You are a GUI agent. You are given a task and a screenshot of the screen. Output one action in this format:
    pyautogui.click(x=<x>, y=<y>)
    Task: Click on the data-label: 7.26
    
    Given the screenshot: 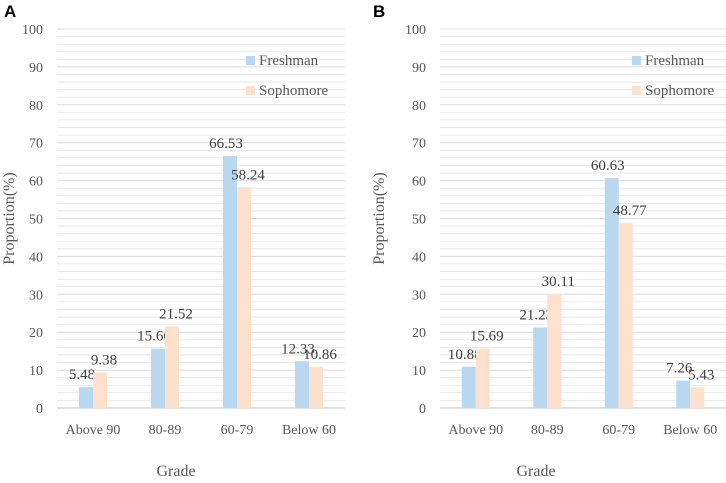 What is the action you would take?
    pyautogui.click(x=679, y=368)
    